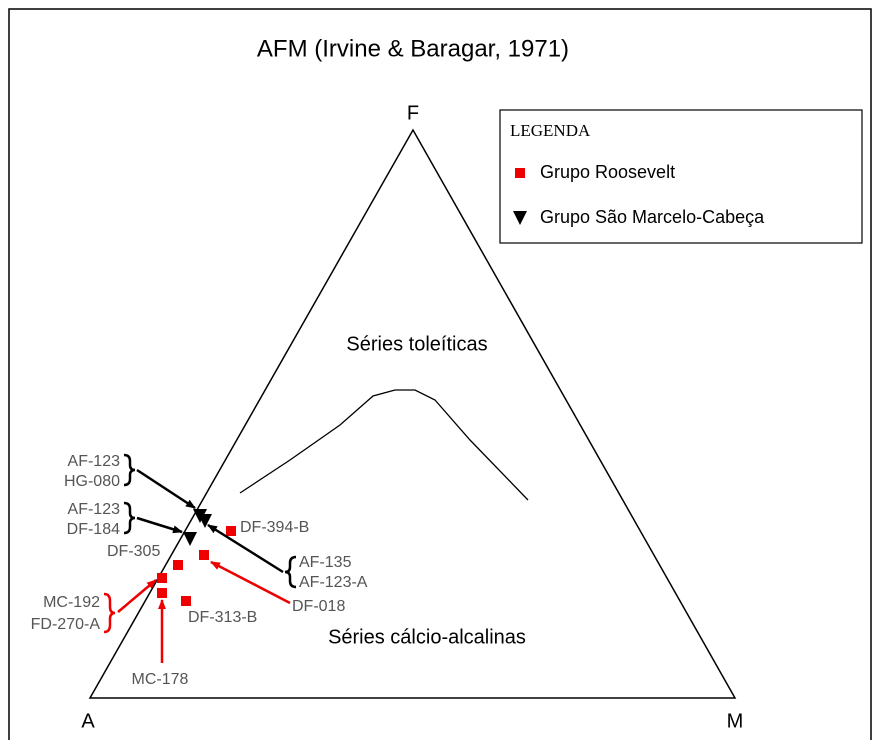 The width and height of the screenshot is (879, 740). Describe the element at coordinates (160, 679) in the screenshot. I see `sample-label: MC-178` at that location.